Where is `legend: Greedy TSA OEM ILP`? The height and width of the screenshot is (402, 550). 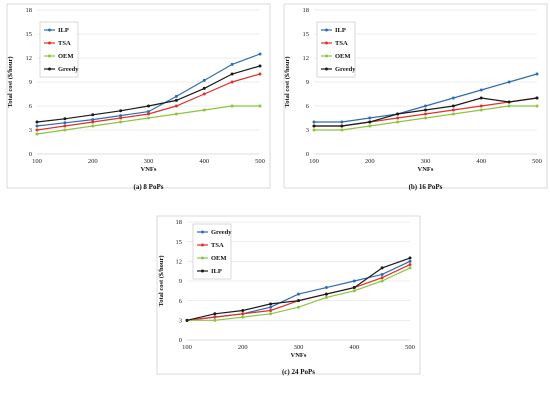
legend: Greedy TSA OEM ILP is located at coordinates (212, 251).